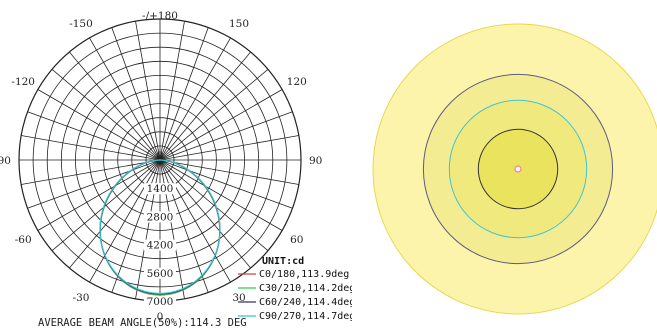 This screenshot has height=330, width=657. I want to click on angle-label: -/+180, so click(160, 16).